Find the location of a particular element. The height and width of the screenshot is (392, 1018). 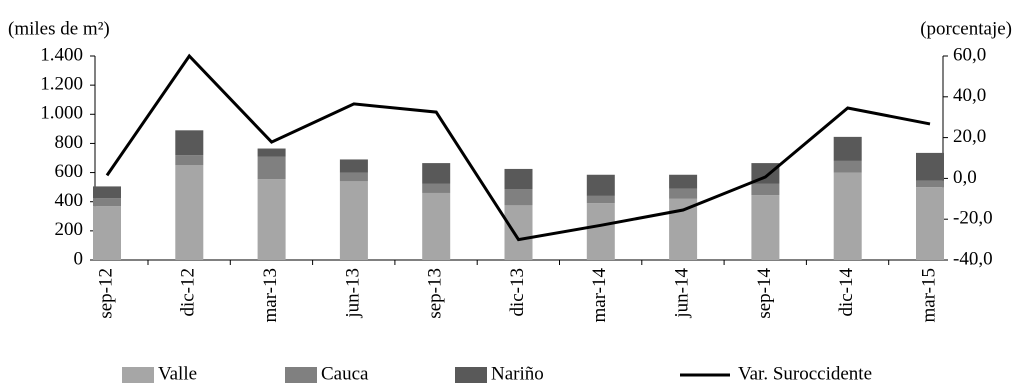

x-tick-label: mar-15 is located at coordinates (928, 295).